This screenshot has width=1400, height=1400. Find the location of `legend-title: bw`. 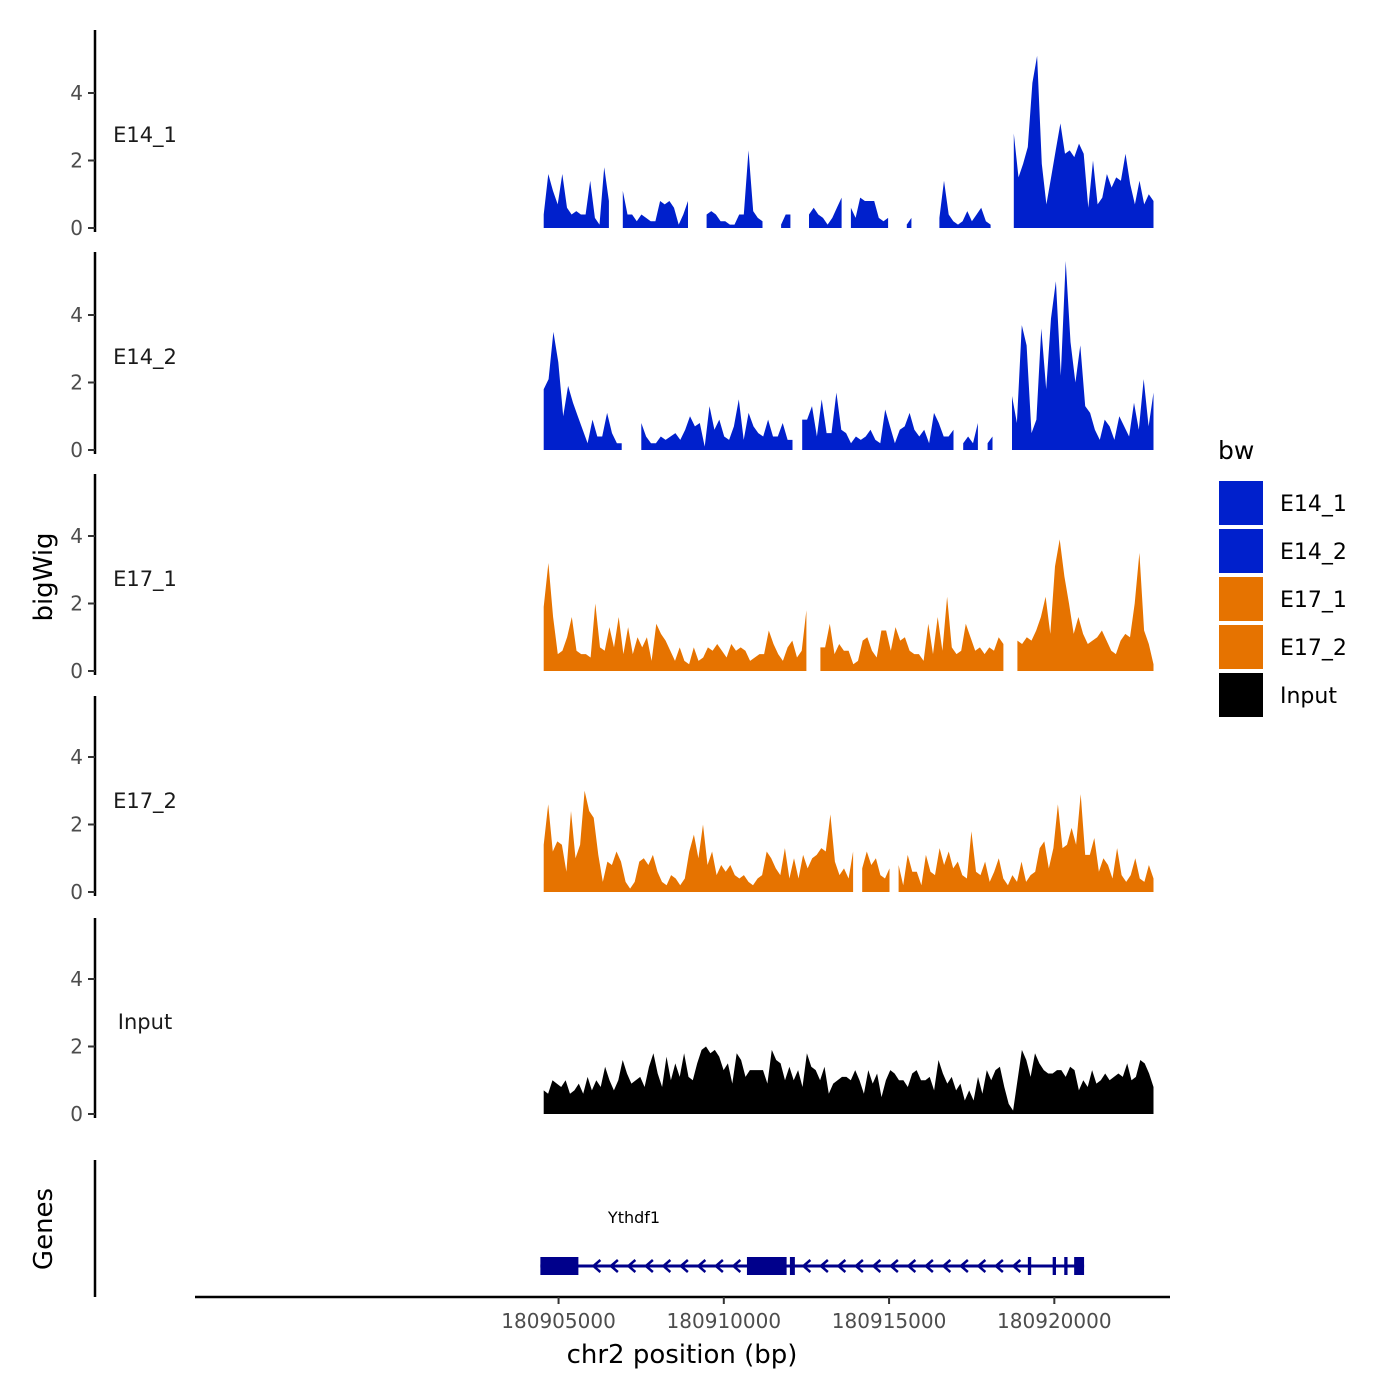

legend-title: bw is located at coordinates (1236, 450).